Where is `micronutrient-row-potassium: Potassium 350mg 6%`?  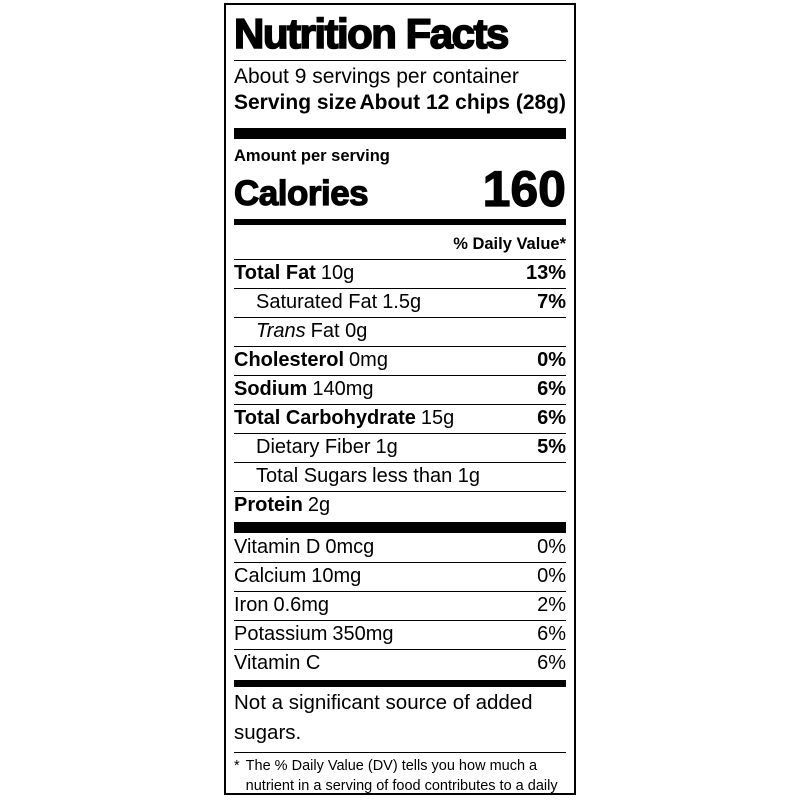
micronutrient-row-potassium: Potassium 350mg 6% is located at coordinates (400, 634).